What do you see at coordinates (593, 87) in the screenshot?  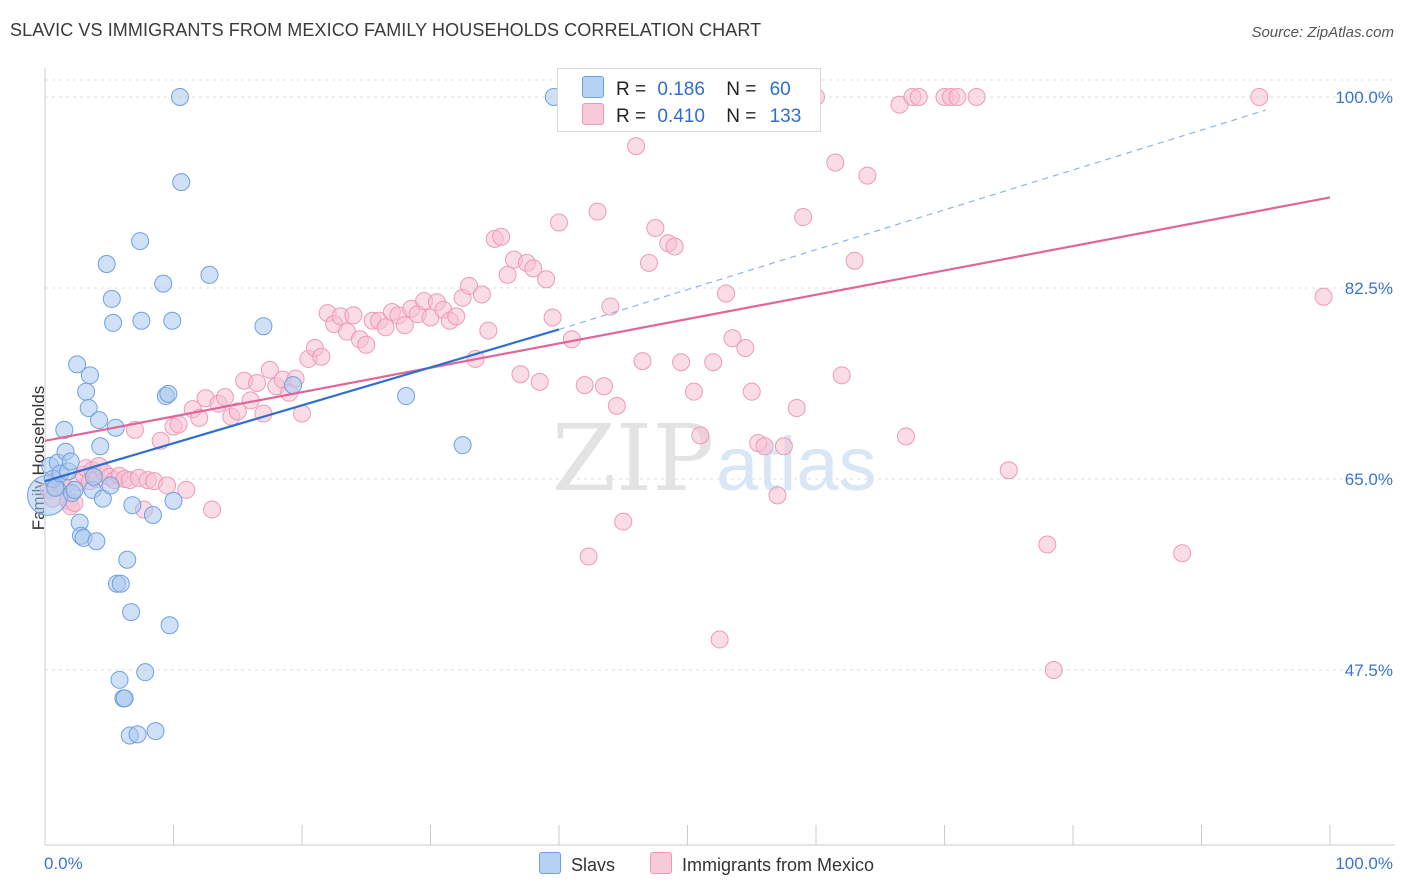 I see `slavs-swatch` at bounding box center [593, 87].